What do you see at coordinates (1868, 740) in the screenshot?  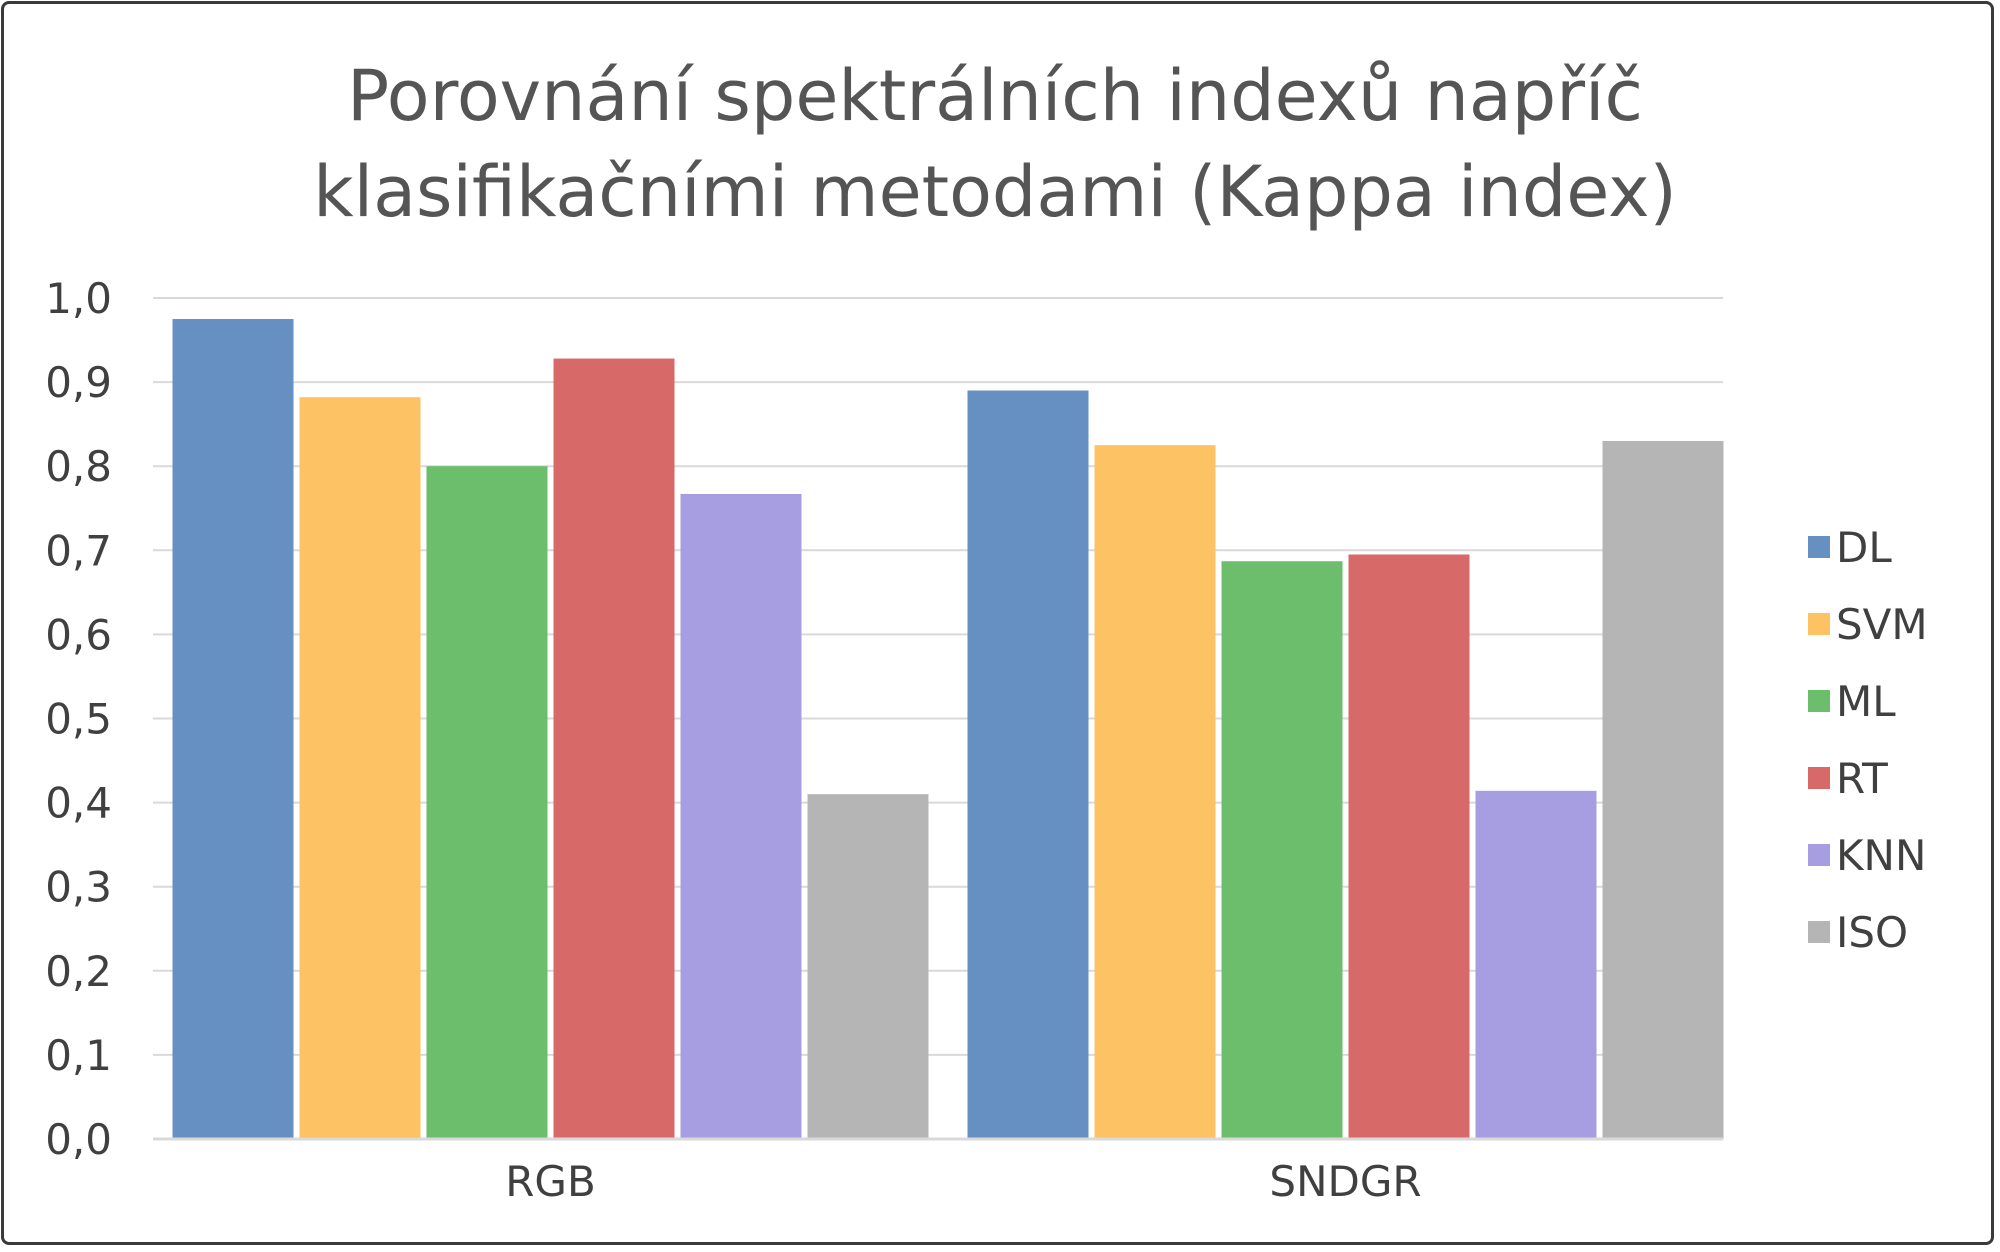 I see `legend: DL SVM ML RT KNN ISO` at bounding box center [1868, 740].